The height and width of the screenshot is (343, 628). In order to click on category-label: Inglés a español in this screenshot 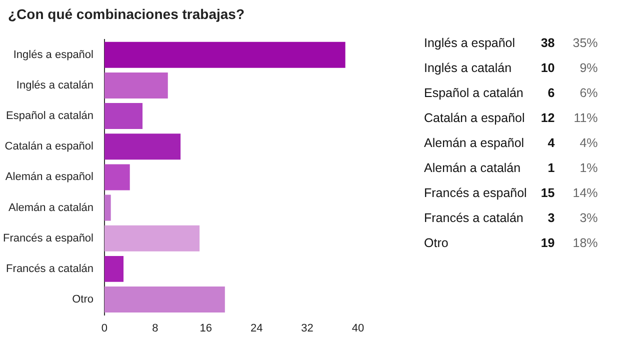, I will do `click(469, 43)`.